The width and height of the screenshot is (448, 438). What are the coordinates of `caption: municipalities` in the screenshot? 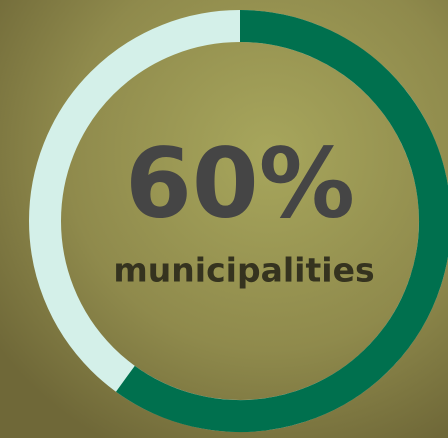 It's located at (243, 270).